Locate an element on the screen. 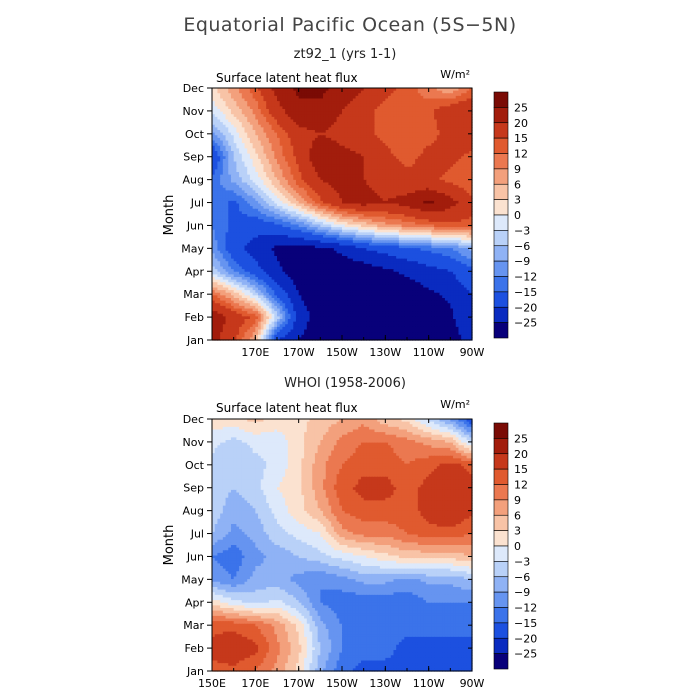 The image size is (700, 700). panel-1-ylabel: Month is located at coordinates (169, 215).